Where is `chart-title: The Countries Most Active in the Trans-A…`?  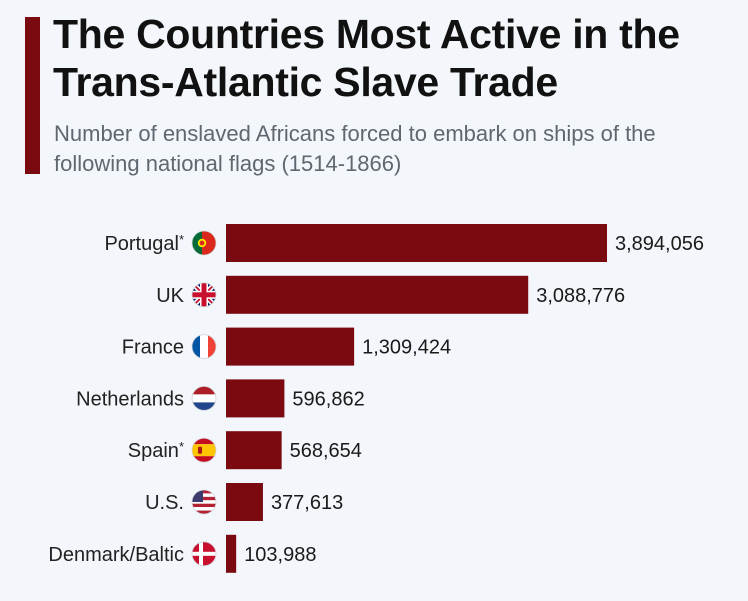
chart-title: The Countries Most Active in the Trans-A… is located at coordinates (366, 58).